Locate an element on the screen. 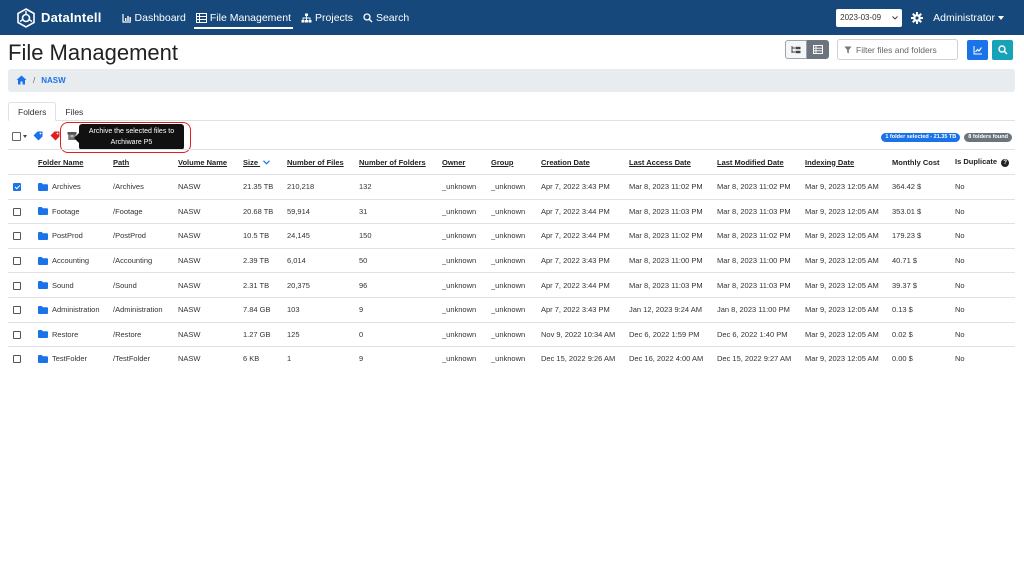 The height and width of the screenshot is (576, 1024). folder-name-cell: Footage is located at coordinates (75, 211).